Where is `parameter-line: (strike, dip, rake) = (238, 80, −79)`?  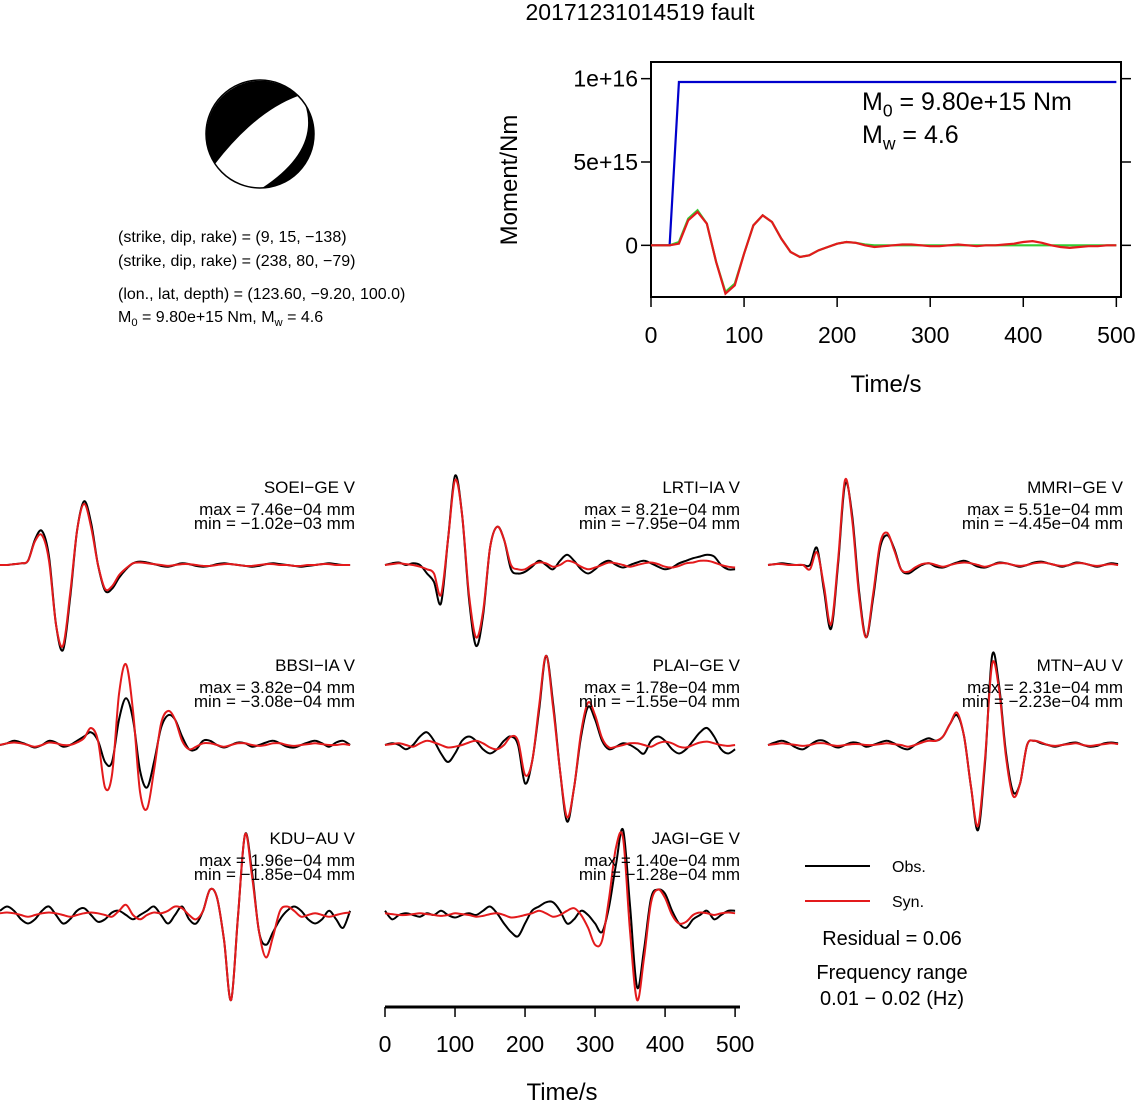 parameter-line: (strike, dip, rake) = (238, 80, −79) is located at coordinates (236, 261).